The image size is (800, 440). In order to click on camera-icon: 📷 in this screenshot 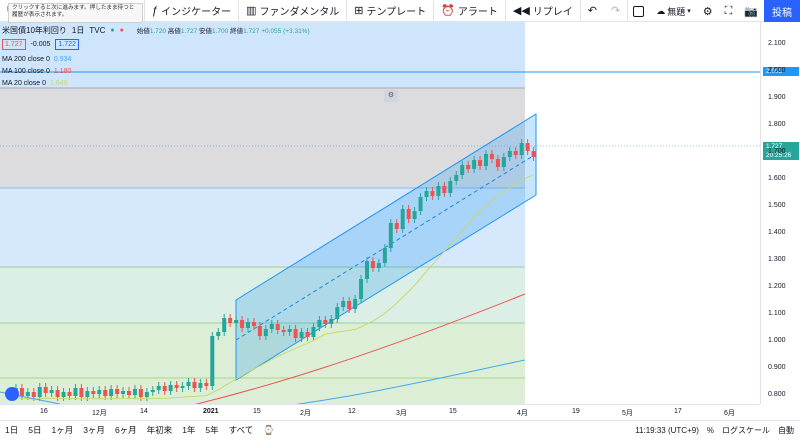, I will do `click(751, 11)`.